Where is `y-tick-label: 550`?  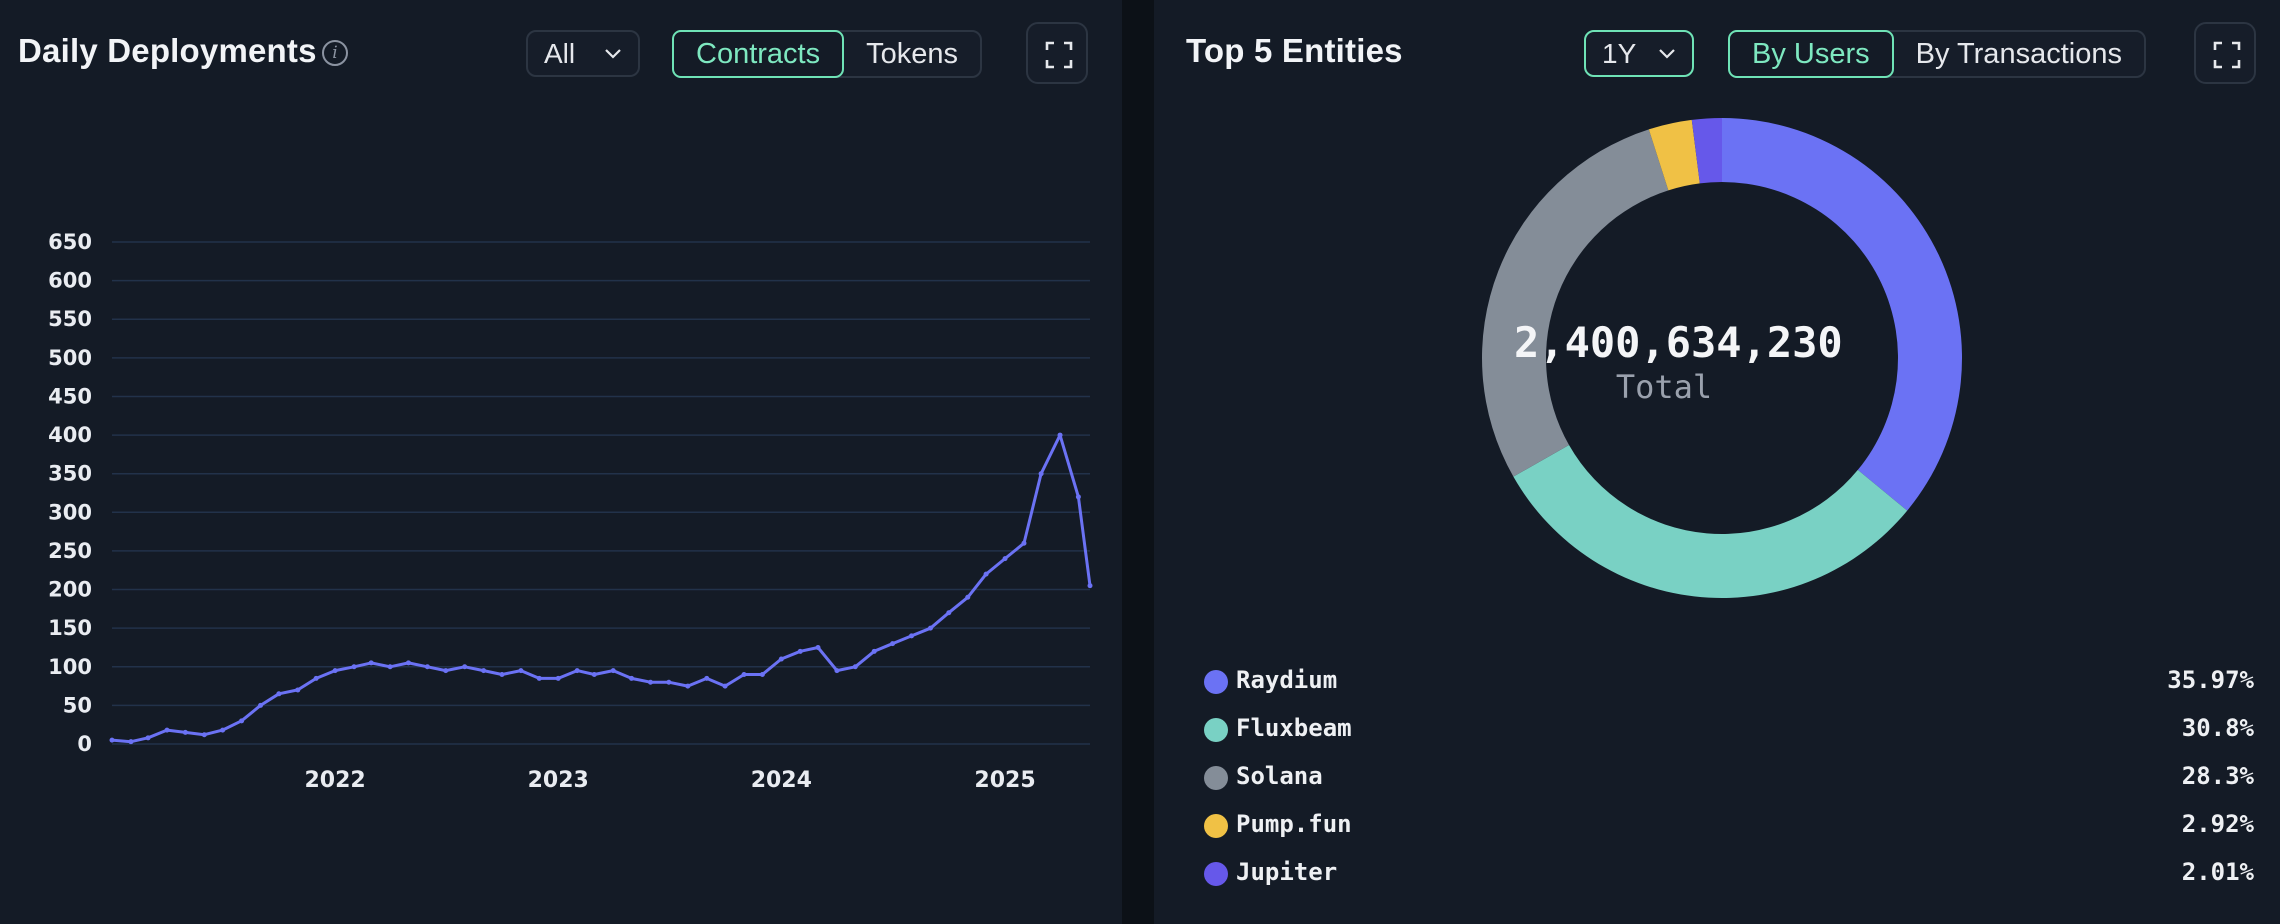 y-tick-label: 550 is located at coordinates (70, 319).